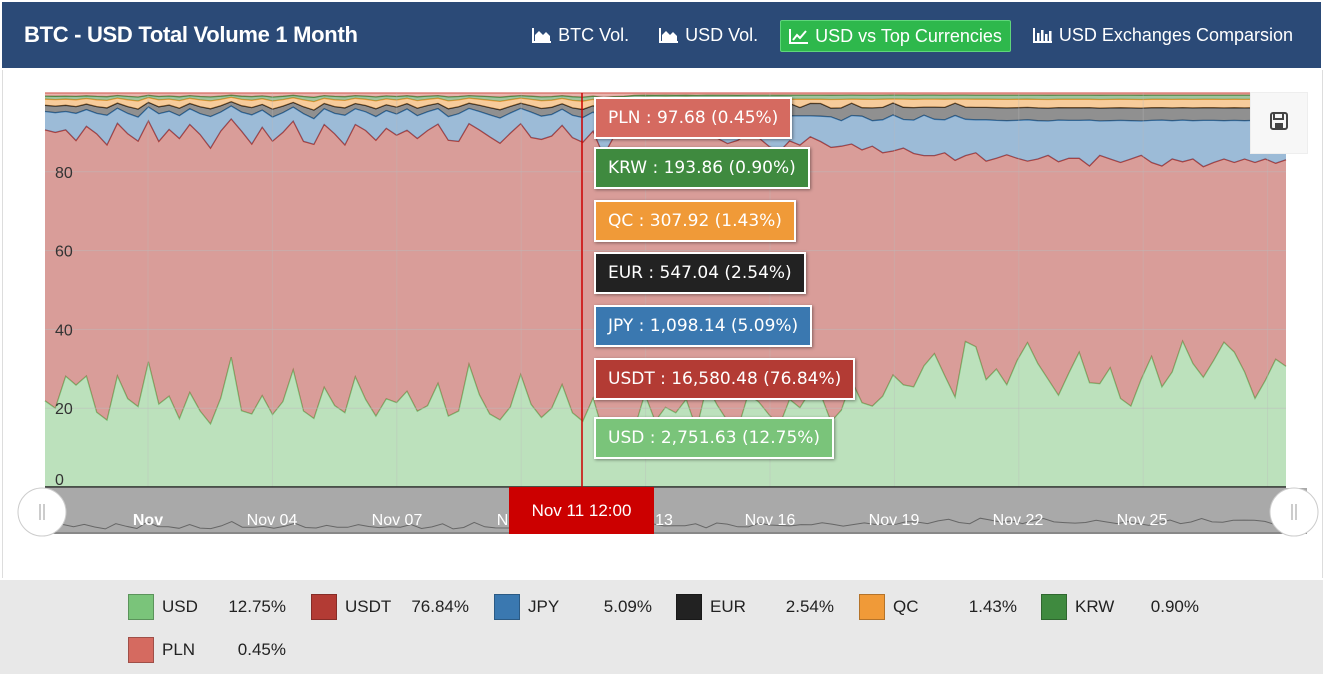  Describe the element at coordinates (261, 649) in the screenshot. I see `legend-percent: 0.45%` at that location.